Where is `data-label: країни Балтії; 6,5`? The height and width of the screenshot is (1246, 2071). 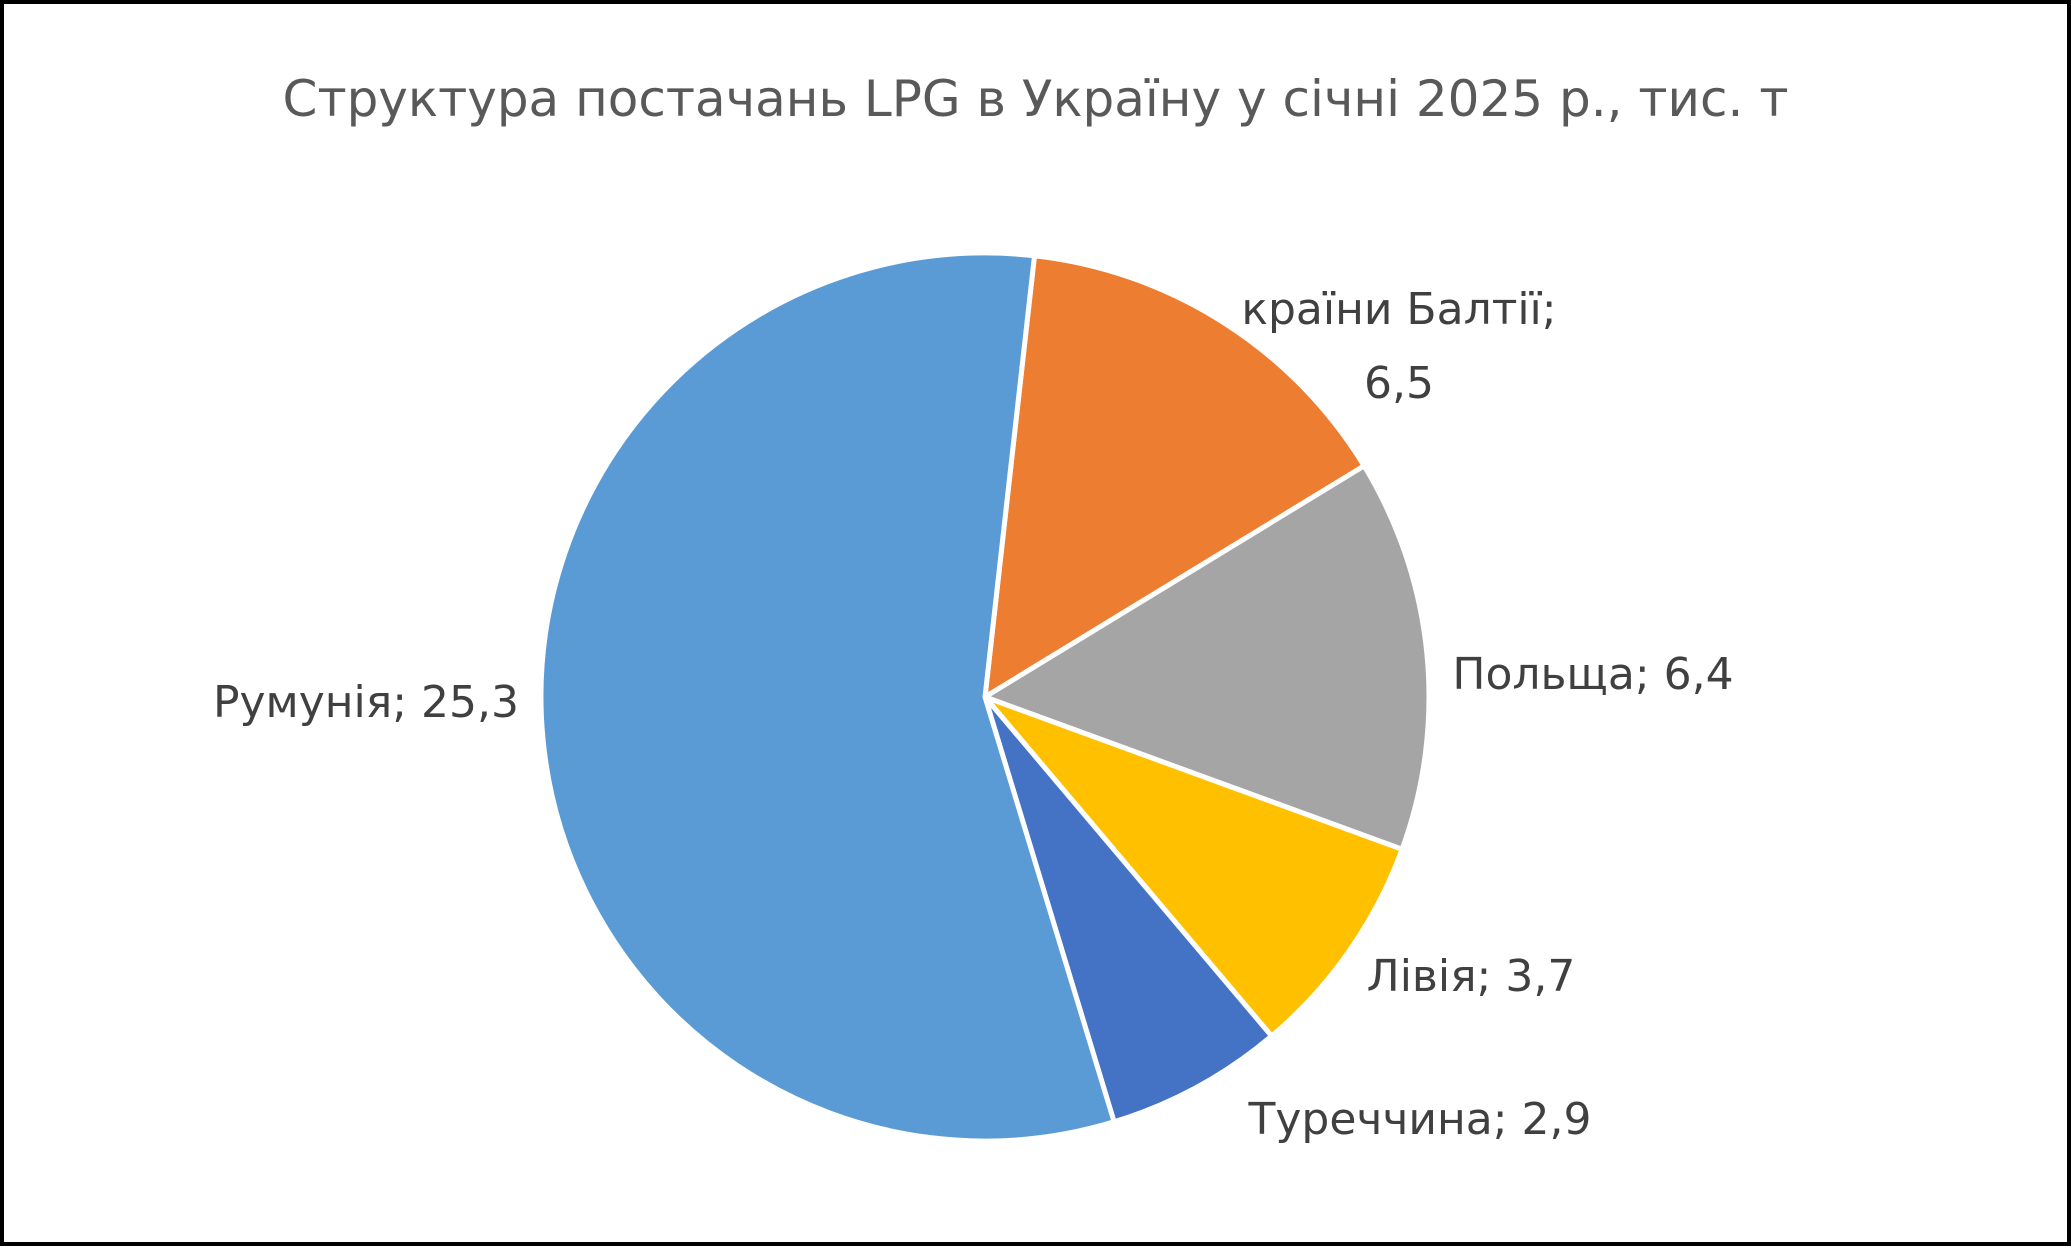 data-label: країни Балтії; 6,5 is located at coordinates (1399, 346).